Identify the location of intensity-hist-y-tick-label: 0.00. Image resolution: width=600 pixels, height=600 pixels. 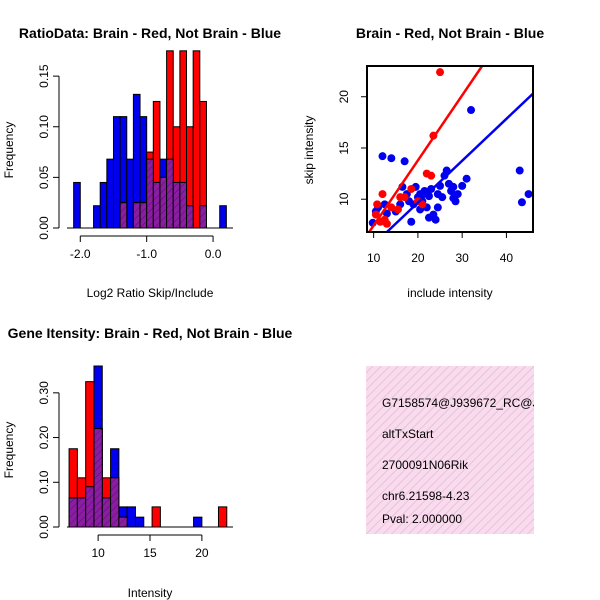
(44, 527).